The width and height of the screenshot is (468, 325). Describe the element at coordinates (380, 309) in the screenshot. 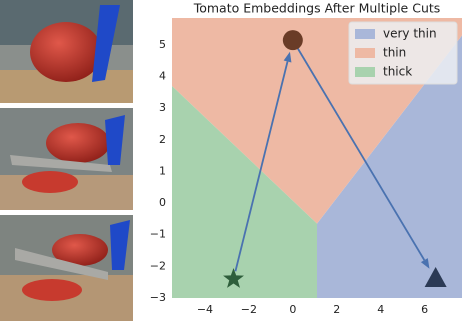

I see `x-tick-label: 4` at that location.